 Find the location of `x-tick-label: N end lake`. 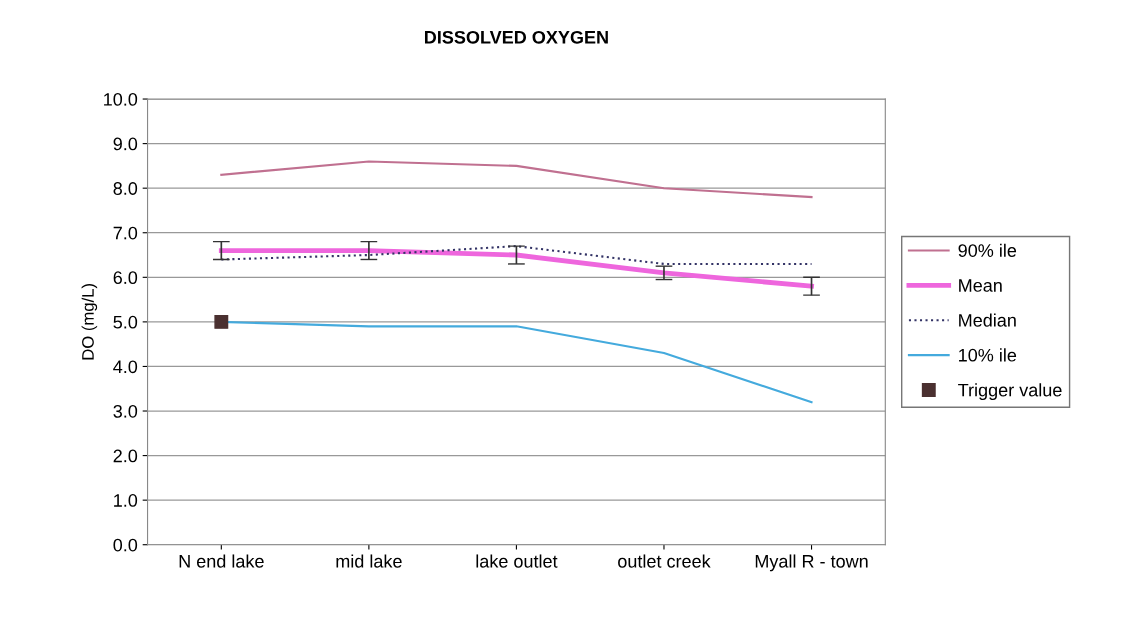

x-tick-label: N end lake is located at coordinates (221, 561).